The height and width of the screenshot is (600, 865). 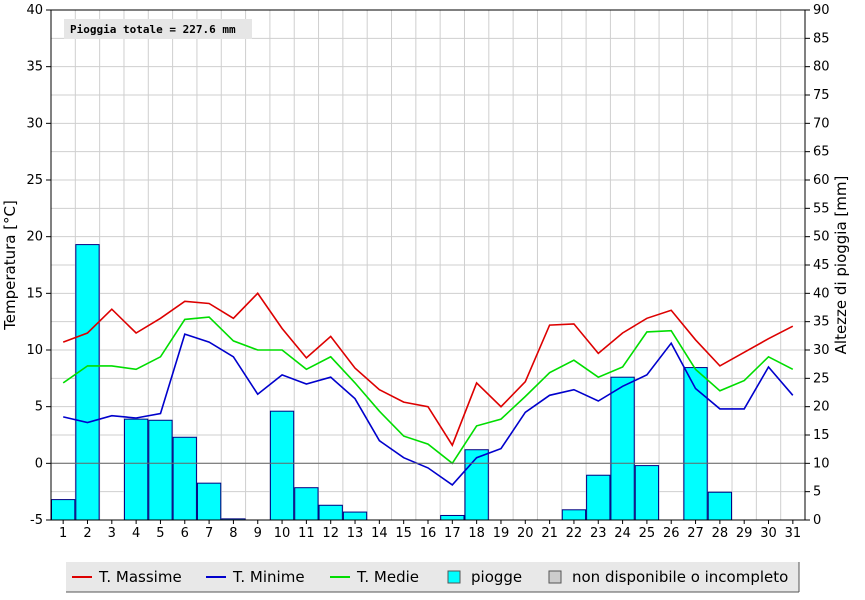 I want to click on y-right-tick-label: 50, so click(x=821, y=237).